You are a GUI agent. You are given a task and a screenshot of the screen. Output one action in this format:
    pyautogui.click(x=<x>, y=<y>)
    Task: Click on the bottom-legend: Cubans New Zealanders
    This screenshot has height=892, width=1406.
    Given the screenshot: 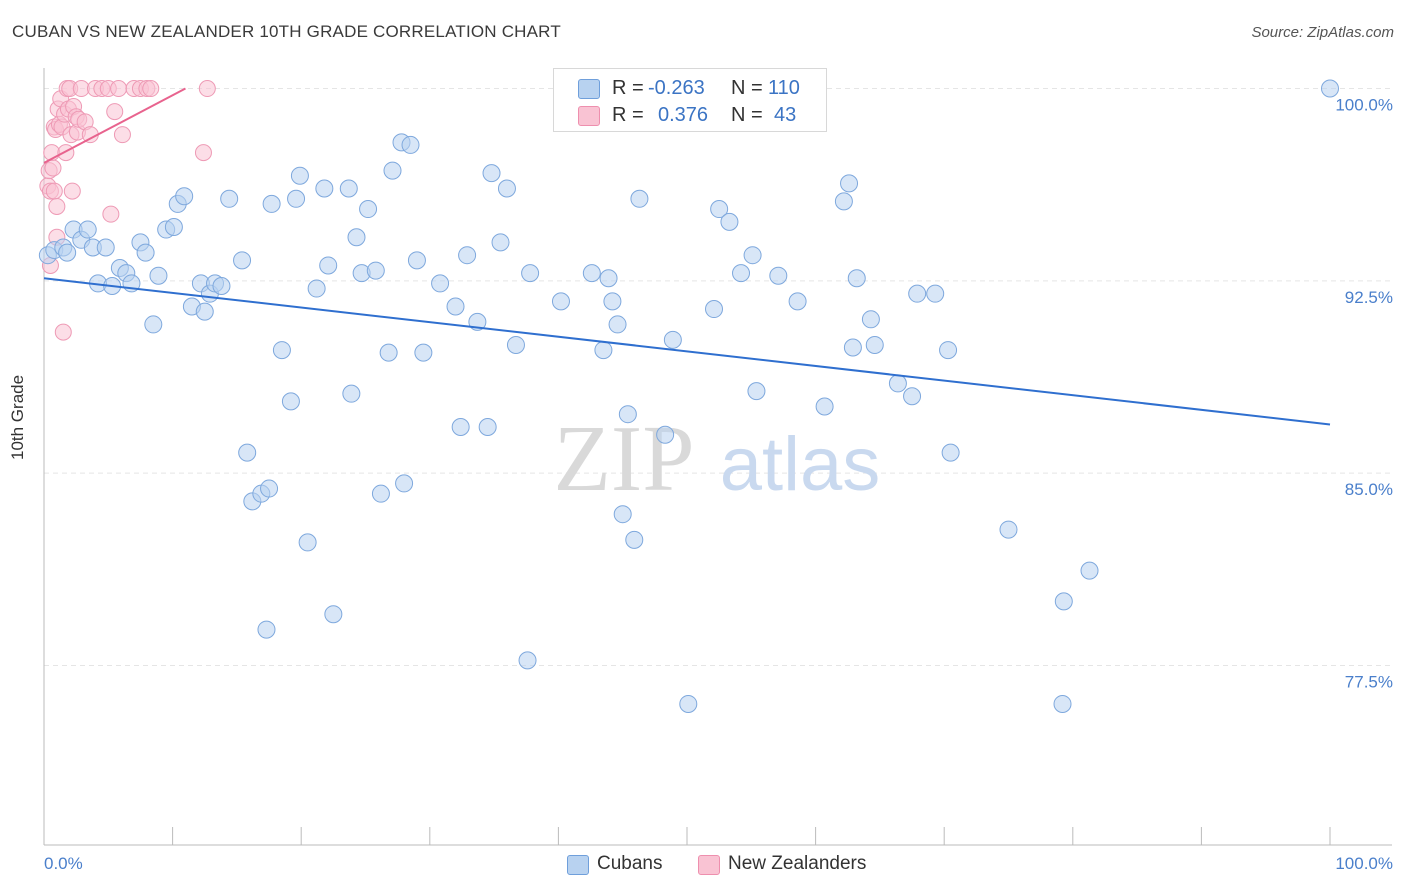 What is the action you would take?
    pyautogui.click(x=703, y=865)
    